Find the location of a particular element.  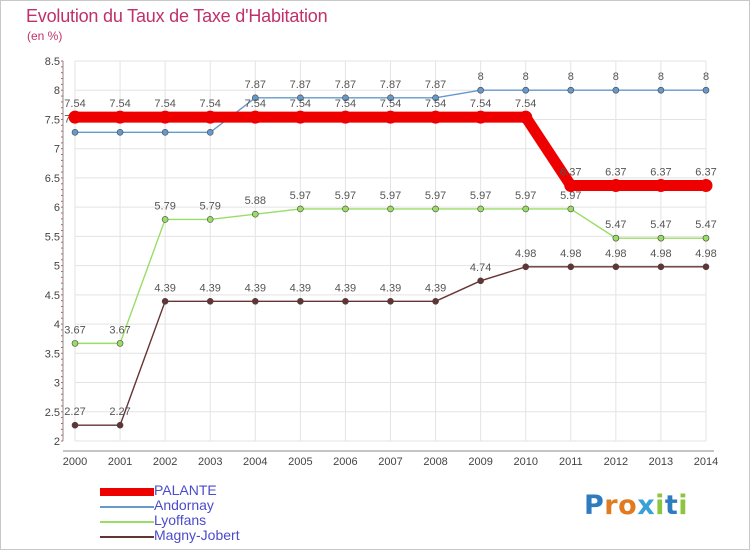

y-tick-label: 6.5 is located at coordinates (52, 179).